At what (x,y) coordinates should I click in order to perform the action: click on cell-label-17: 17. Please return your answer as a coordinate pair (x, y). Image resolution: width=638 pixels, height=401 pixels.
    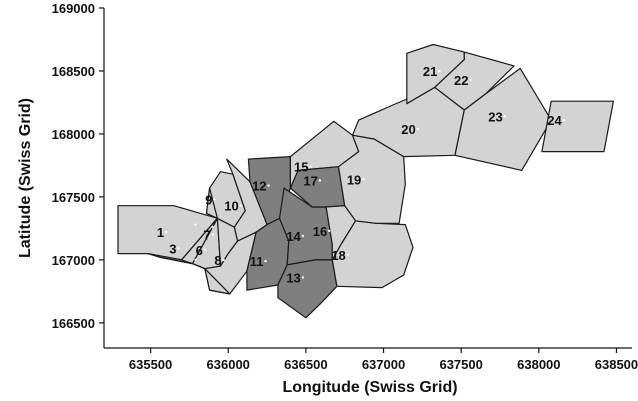
    Looking at the image, I should click on (310, 181).